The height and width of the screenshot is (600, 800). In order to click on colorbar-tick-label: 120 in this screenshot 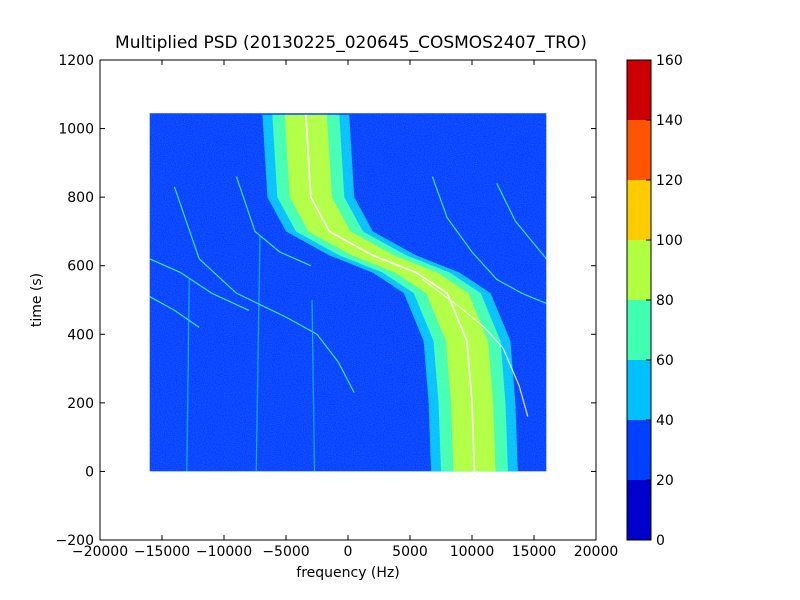, I will do `click(669, 181)`.